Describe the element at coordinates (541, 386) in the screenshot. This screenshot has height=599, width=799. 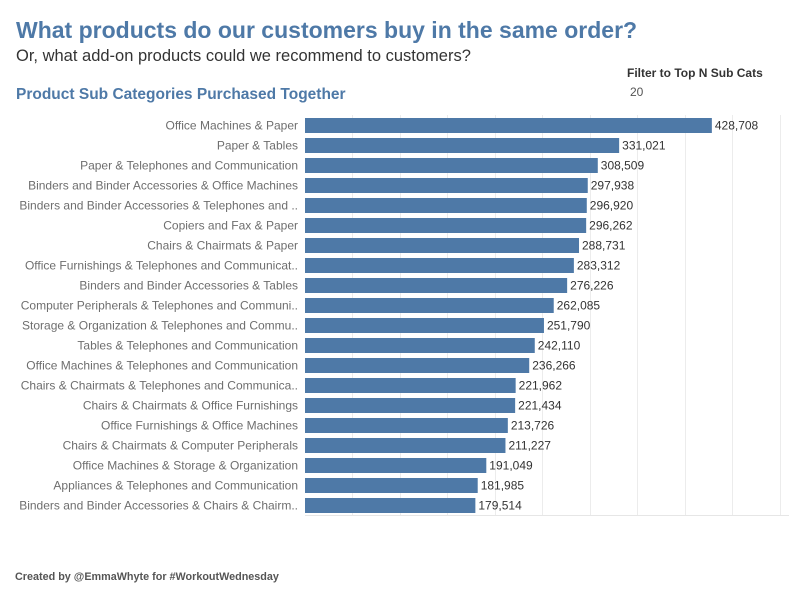
I see `value-label: 221,962` at that location.